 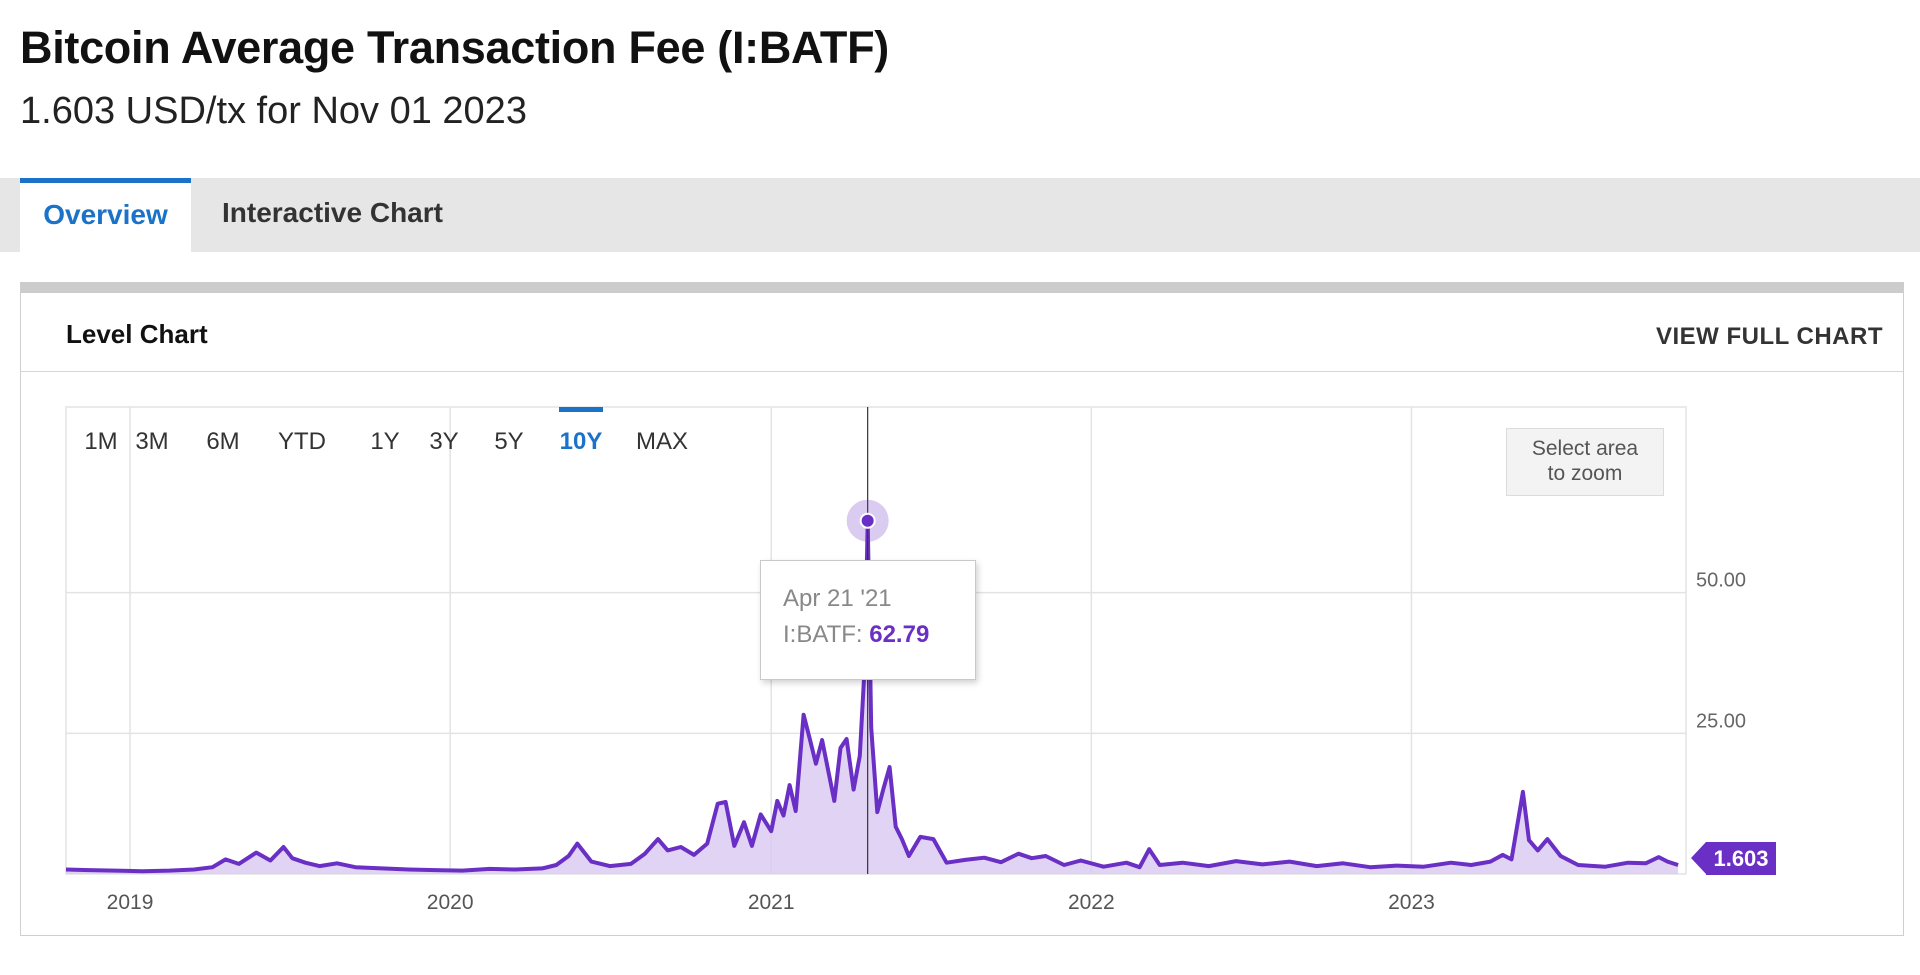 I want to click on range-button-label: 10Y, so click(x=581, y=441).